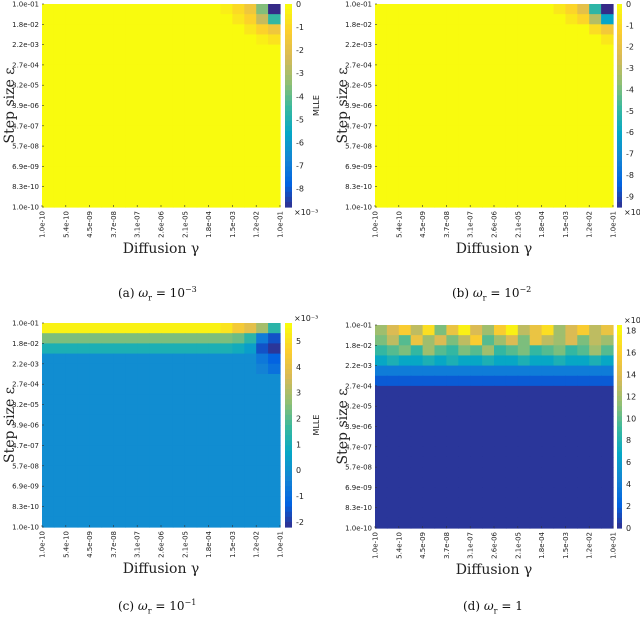 This screenshot has height=620, width=640. Describe the element at coordinates (10, 425) in the screenshot. I see `y-axis-title: Step size ε` at that location.